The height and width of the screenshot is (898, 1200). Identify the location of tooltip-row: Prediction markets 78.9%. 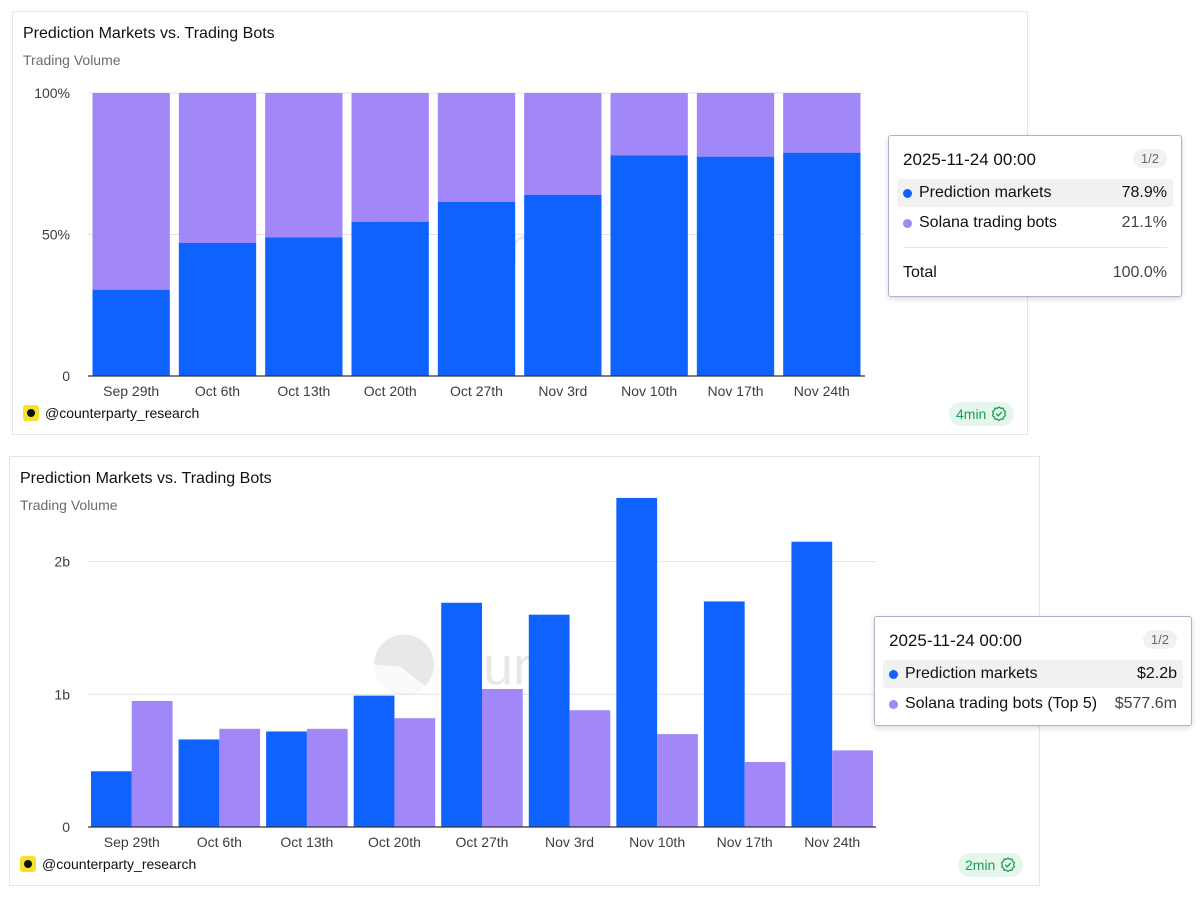
(1035, 193).